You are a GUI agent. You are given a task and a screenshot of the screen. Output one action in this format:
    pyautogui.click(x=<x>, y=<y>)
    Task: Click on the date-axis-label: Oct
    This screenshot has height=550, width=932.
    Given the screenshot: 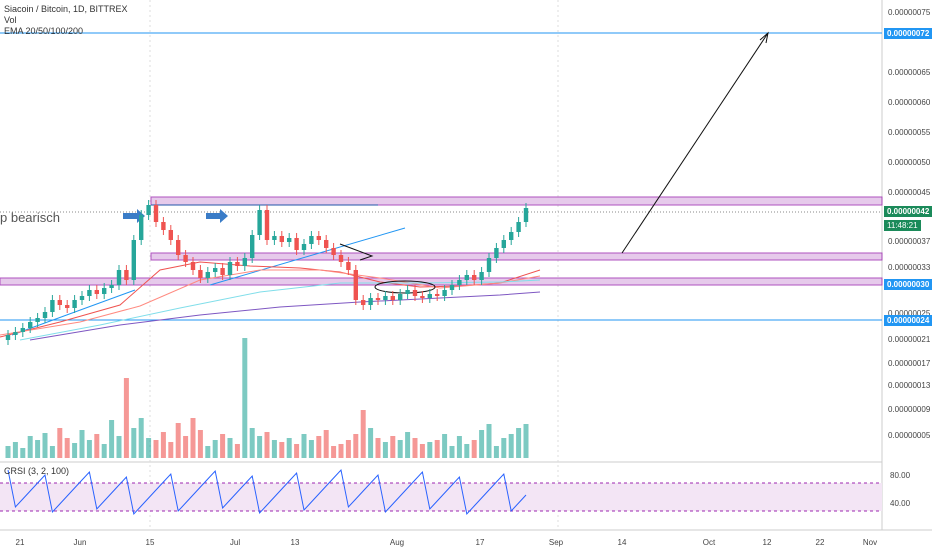 What is the action you would take?
    pyautogui.click(x=709, y=542)
    